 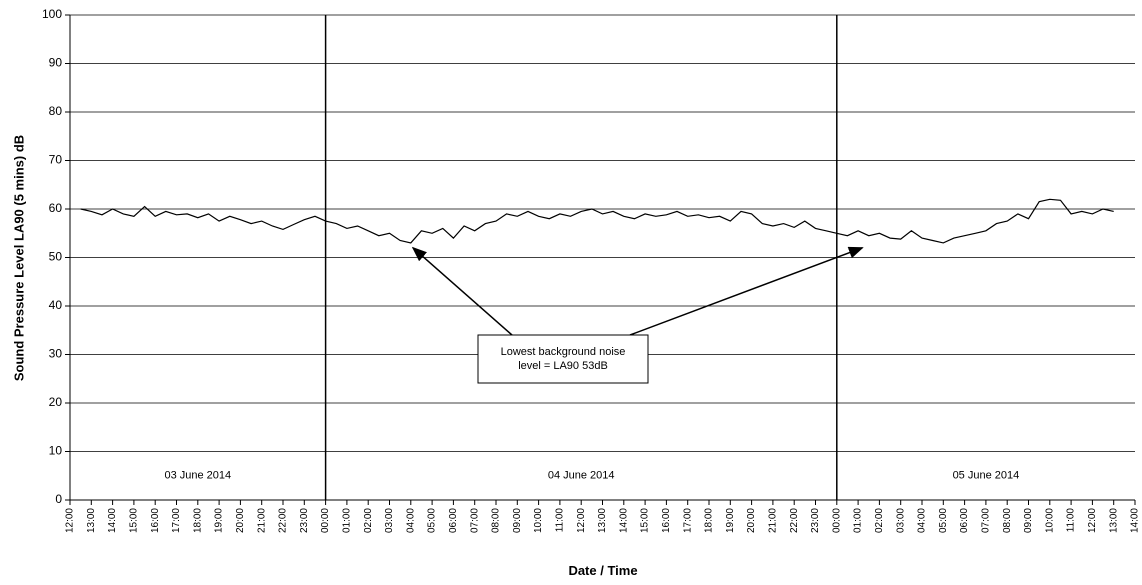 What do you see at coordinates (56, 111) in the screenshot?
I see `y-tick-label: 80` at bounding box center [56, 111].